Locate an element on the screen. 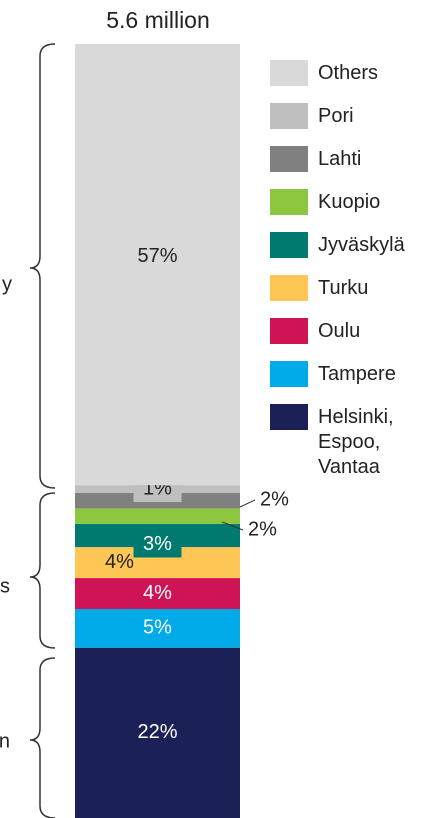 The width and height of the screenshot is (428, 818). legend-label: Oulu is located at coordinates (339, 331).